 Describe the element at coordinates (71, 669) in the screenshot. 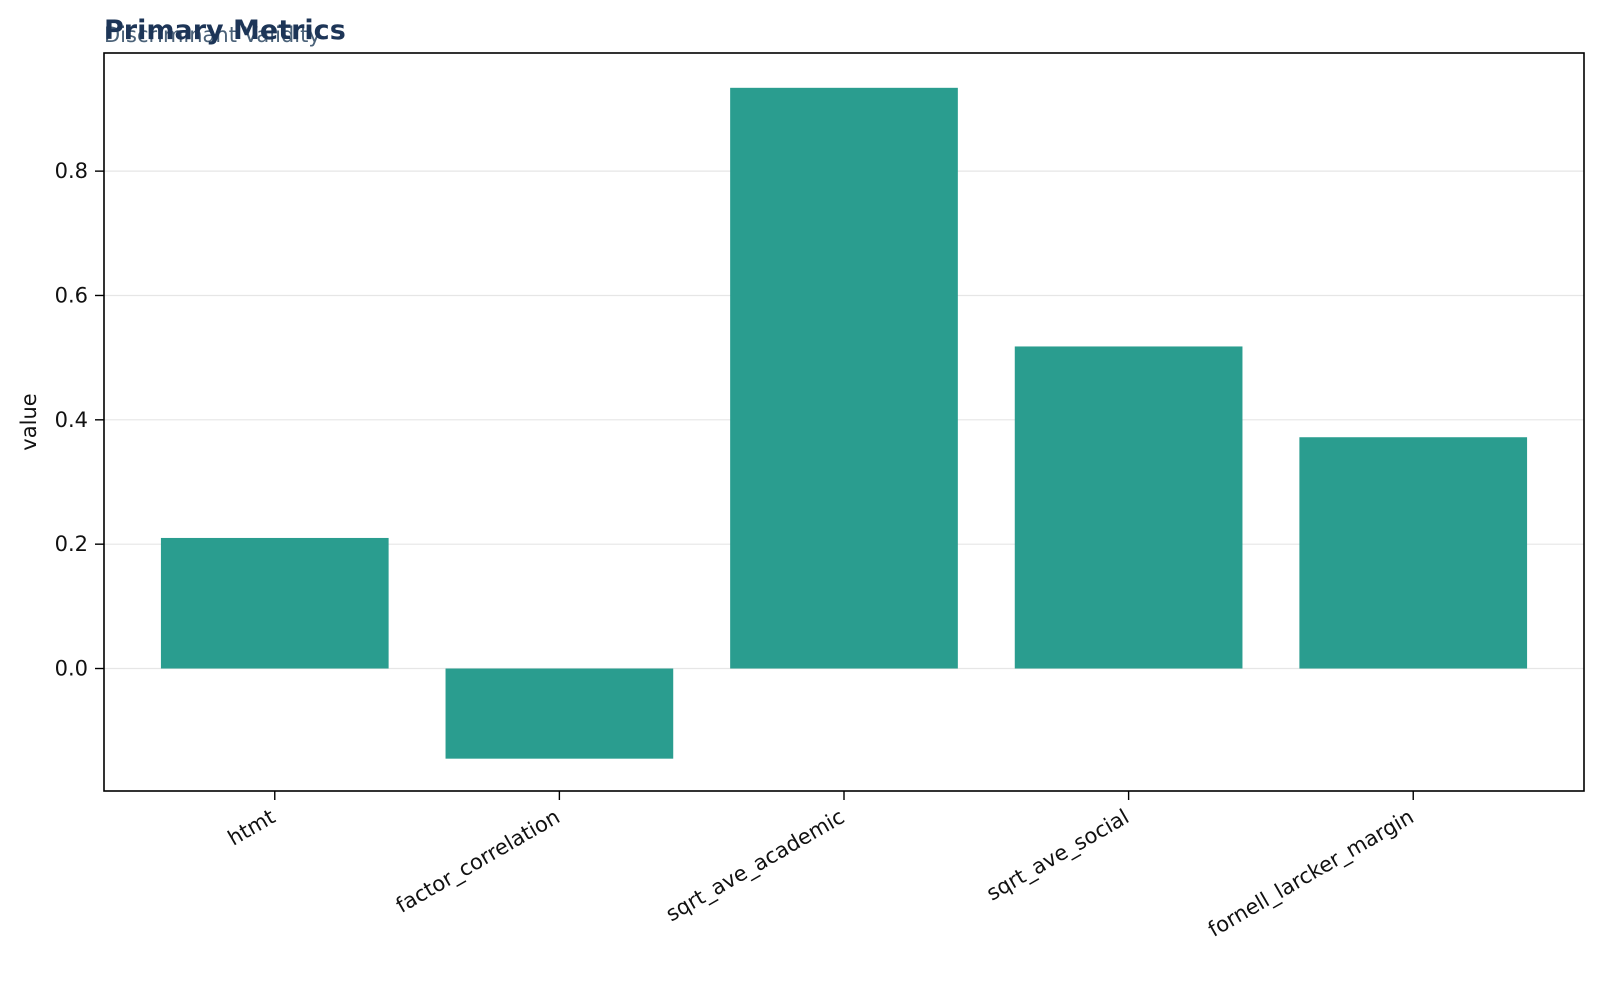

I see `y-tick-label: 0.0` at that location.